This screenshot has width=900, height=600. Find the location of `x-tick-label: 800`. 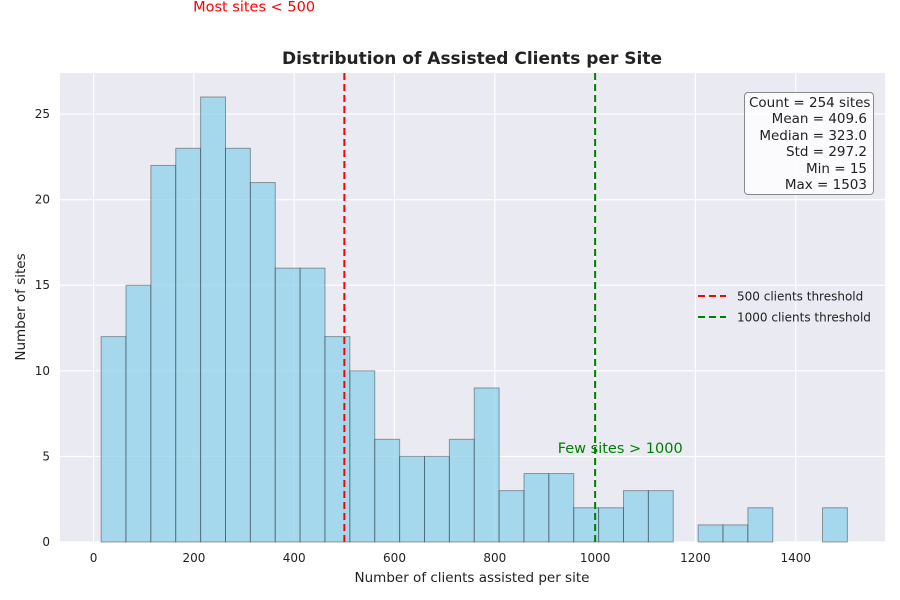

x-tick-label: 800 is located at coordinates (494, 558).